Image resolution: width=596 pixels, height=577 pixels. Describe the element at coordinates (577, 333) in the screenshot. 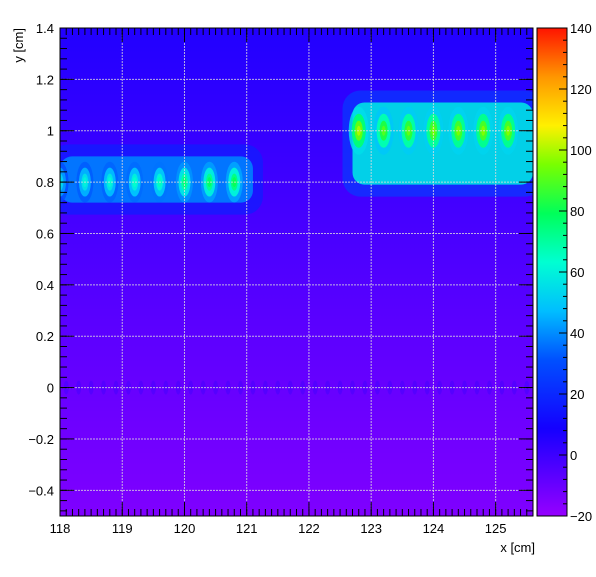

I see `colorbar-tick-label: 40` at that location.